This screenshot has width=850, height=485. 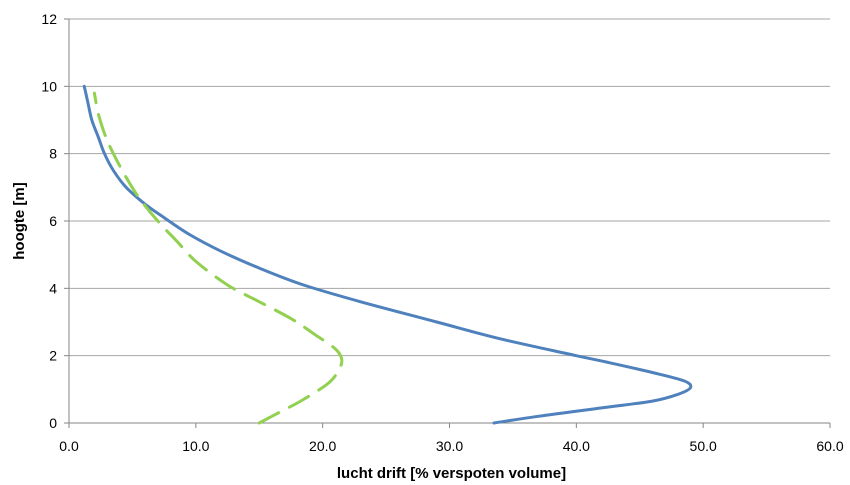 I want to click on x-axis-title: lucht drift [% verspoten volume], so click(x=451, y=473).